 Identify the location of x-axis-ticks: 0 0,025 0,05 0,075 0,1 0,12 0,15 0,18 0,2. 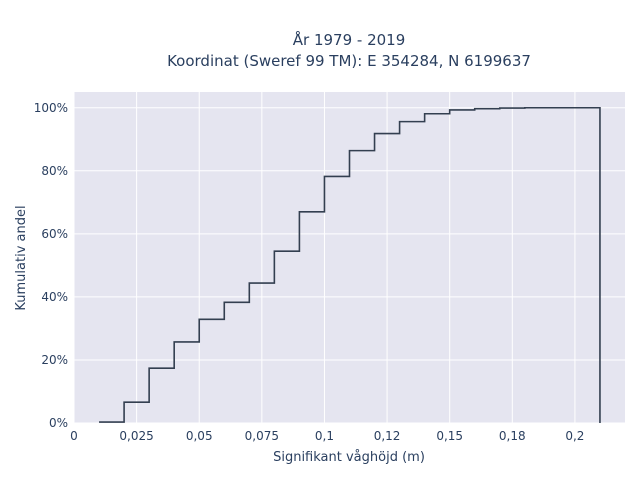
(327, 436).